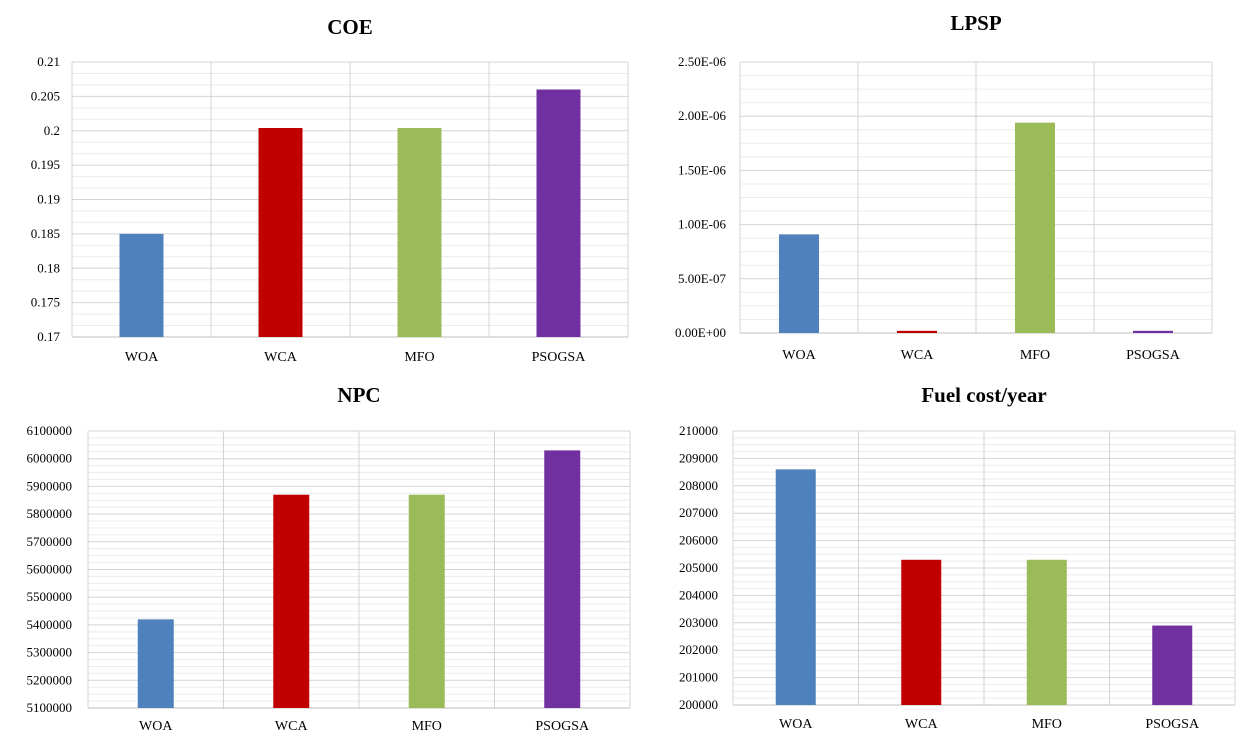 The width and height of the screenshot is (1241, 735). I want to click on y-tick-label: 207000, so click(698, 512).